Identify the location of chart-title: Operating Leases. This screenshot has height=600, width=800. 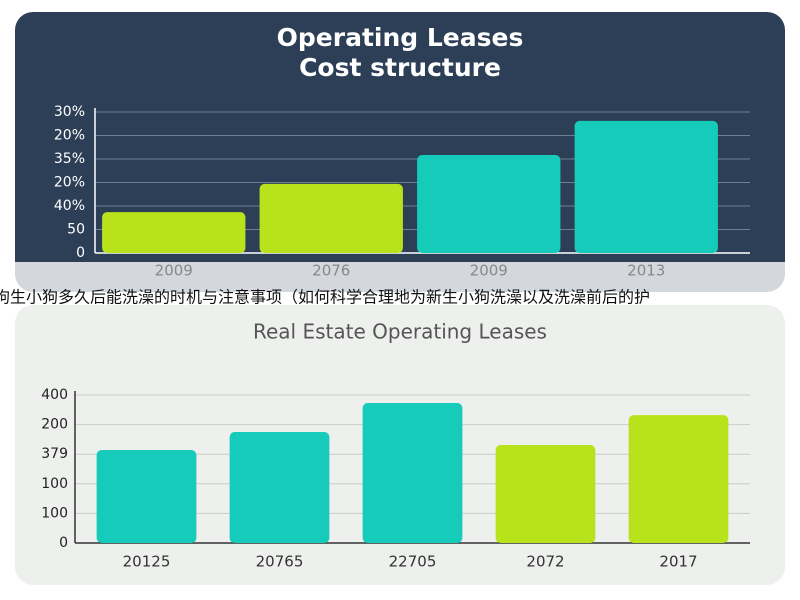
(400, 37).